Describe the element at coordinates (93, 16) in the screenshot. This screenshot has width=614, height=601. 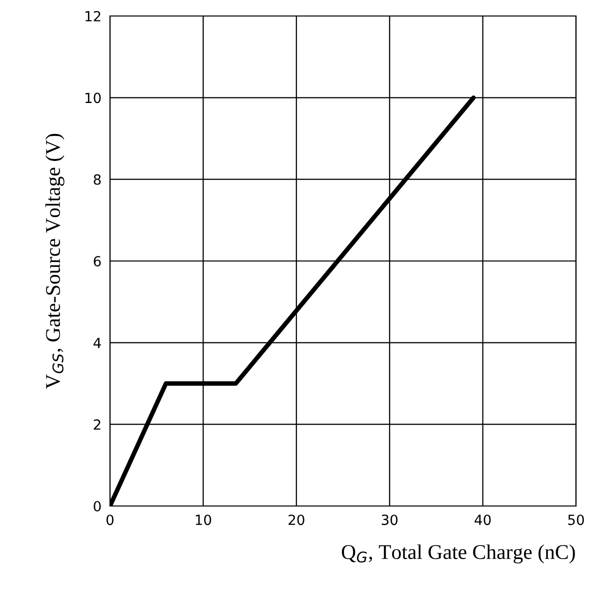
I see `y-tick-label: 12` at that location.